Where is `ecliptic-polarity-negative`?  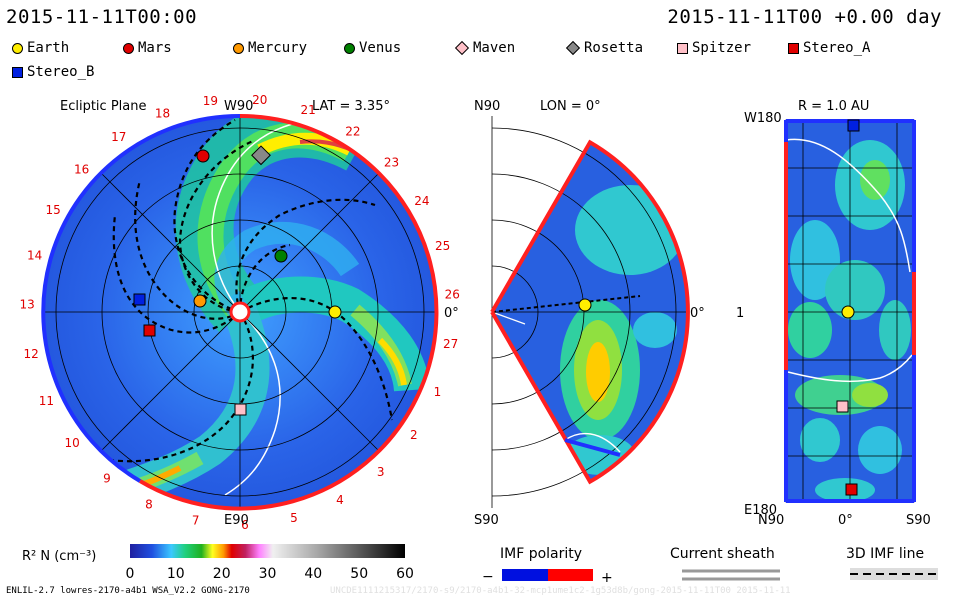
ecliptic-polarity-negative is located at coordinates (141, 298).